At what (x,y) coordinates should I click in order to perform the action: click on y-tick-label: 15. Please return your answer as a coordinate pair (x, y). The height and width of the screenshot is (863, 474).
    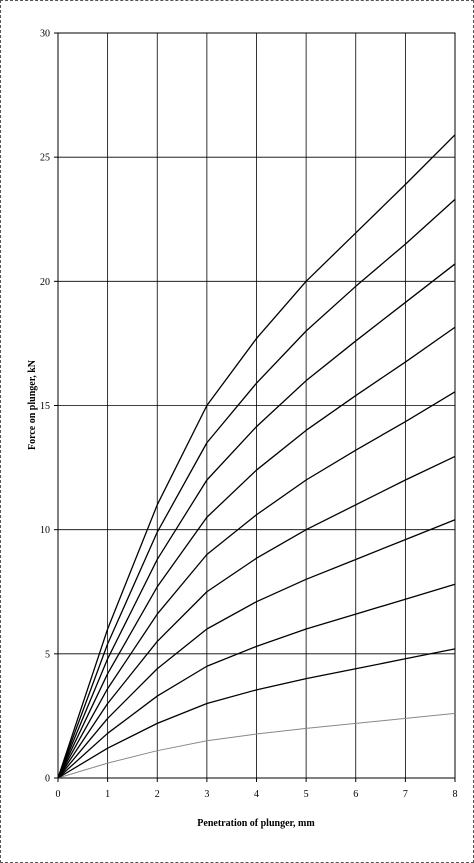
    Looking at the image, I should click on (45, 406).